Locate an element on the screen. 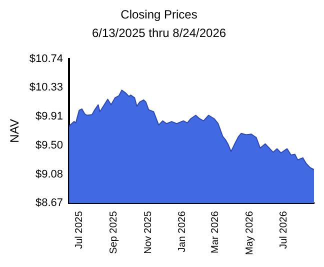 The width and height of the screenshot is (324, 267). x-tick-label: May 2026 is located at coordinates (250, 233).